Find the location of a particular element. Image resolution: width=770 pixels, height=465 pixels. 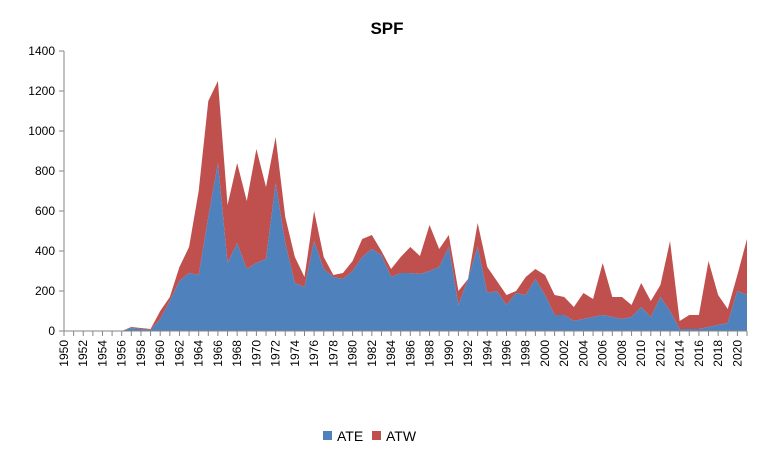

y-tick-label: 1400 is located at coordinates (41, 51).